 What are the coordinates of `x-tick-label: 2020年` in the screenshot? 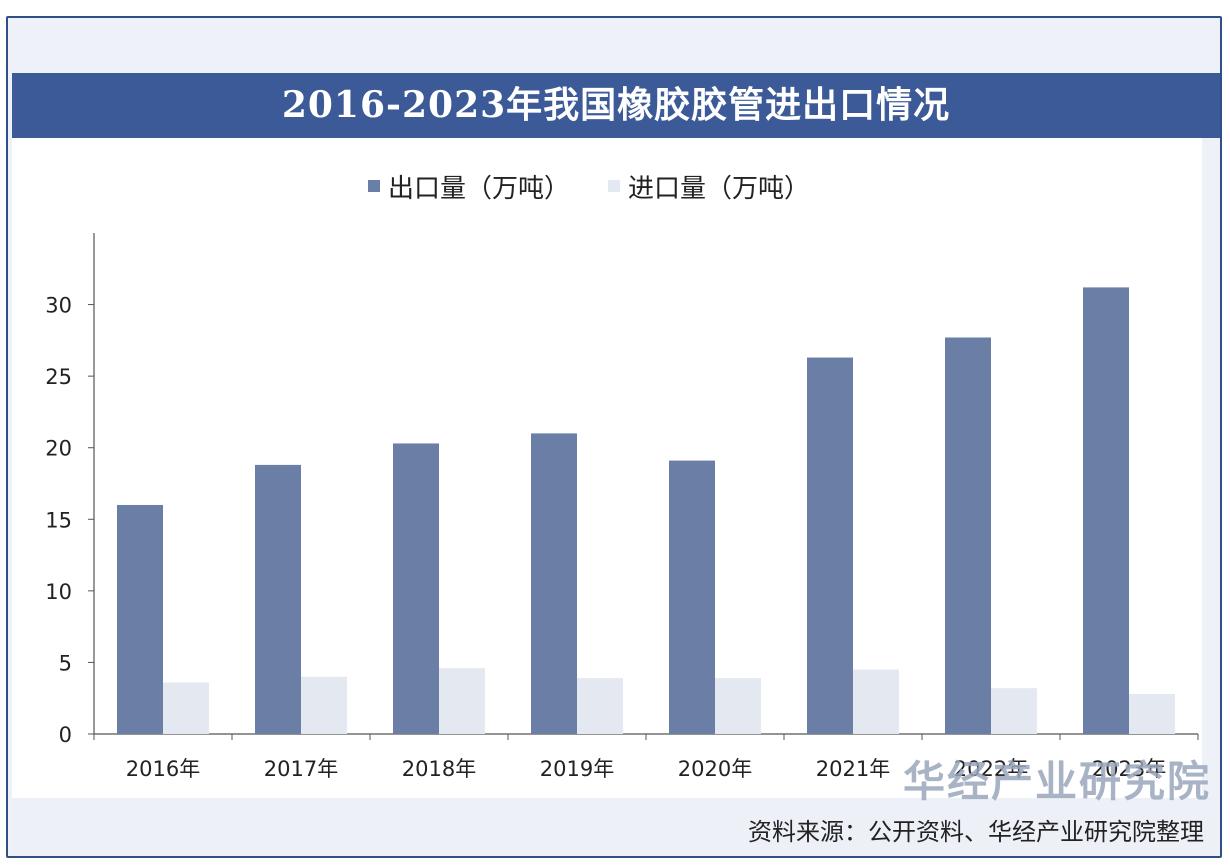 It's located at (715, 769).